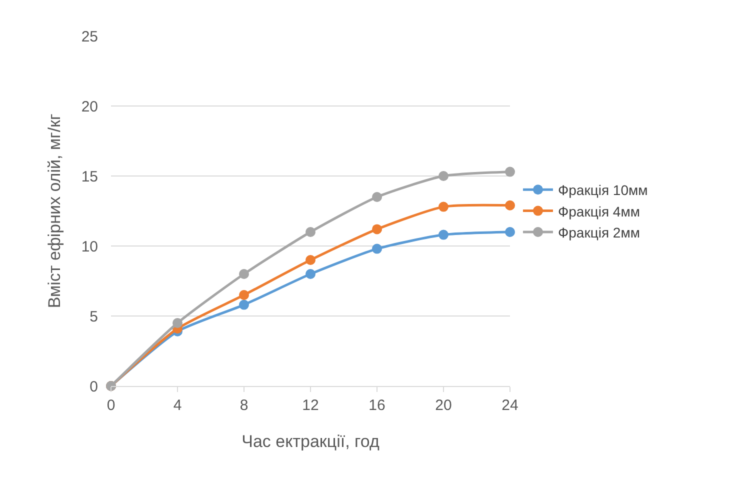 The height and width of the screenshot is (479, 734). What do you see at coordinates (599, 232) in the screenshot?
I see `legend-label: Фракція 2мм` at bounding box center [599, 232].